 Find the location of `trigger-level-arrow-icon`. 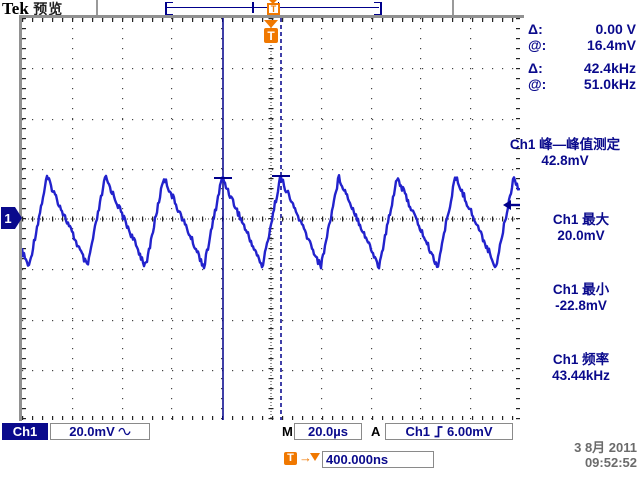

trigger-level-arrow-icon is located at coordinates (507, 205).